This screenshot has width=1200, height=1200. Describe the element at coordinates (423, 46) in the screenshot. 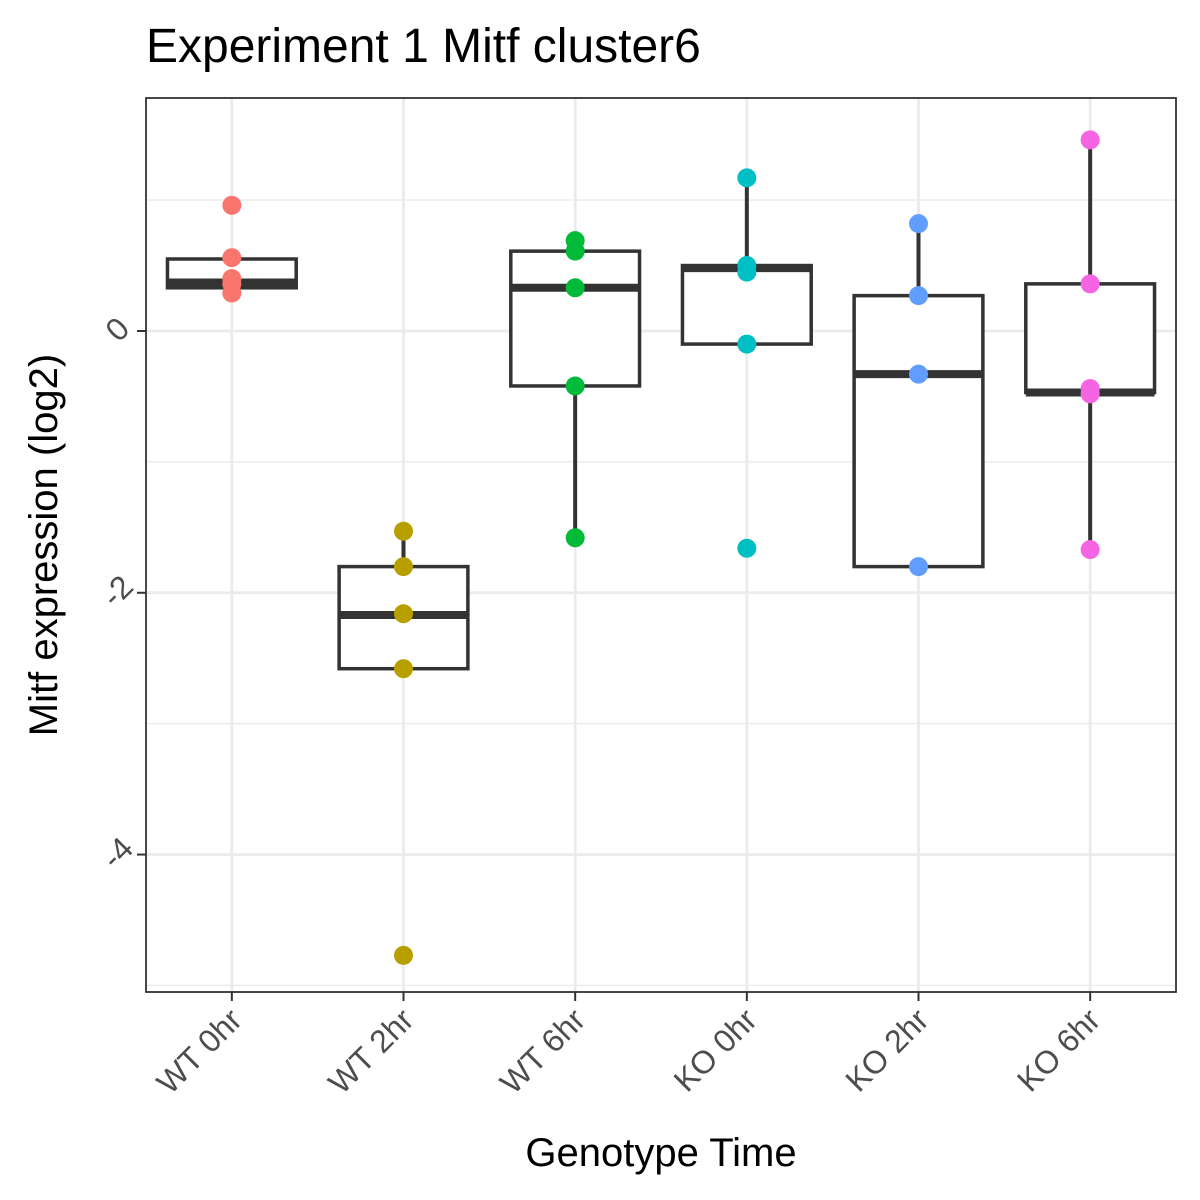

I see `chart-title: Experiment 1 Mitf cluster6` at that location.